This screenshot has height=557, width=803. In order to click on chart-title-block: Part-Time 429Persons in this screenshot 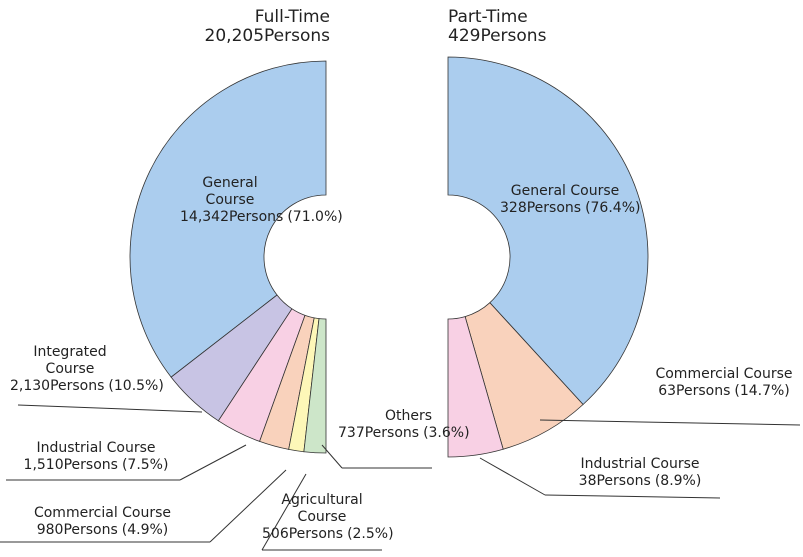, I will do `click(528, 27)`.